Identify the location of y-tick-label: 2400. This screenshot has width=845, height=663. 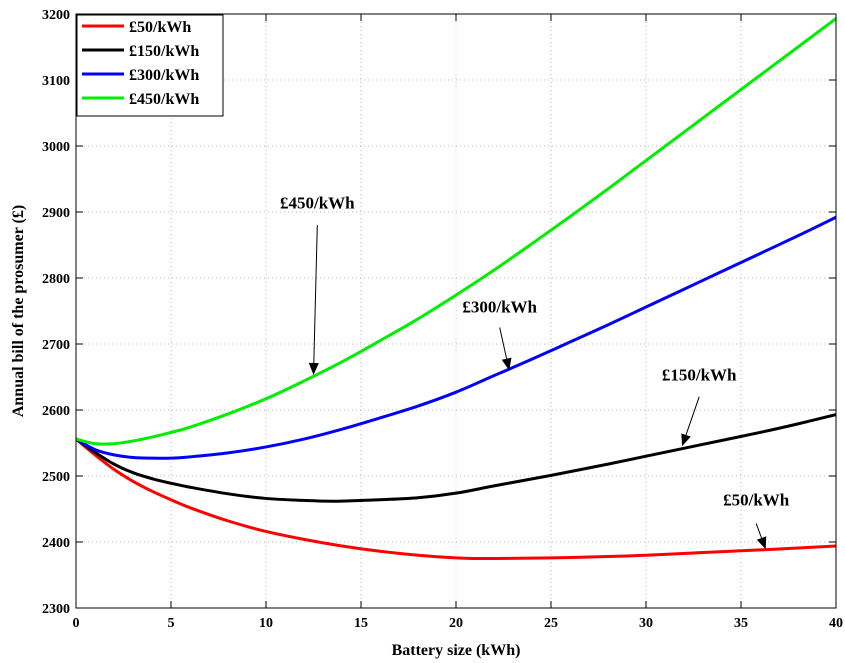
(56, 543).